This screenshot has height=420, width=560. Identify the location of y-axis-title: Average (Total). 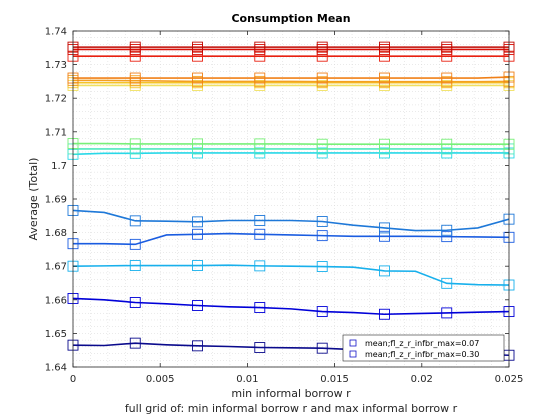
(33, 199).